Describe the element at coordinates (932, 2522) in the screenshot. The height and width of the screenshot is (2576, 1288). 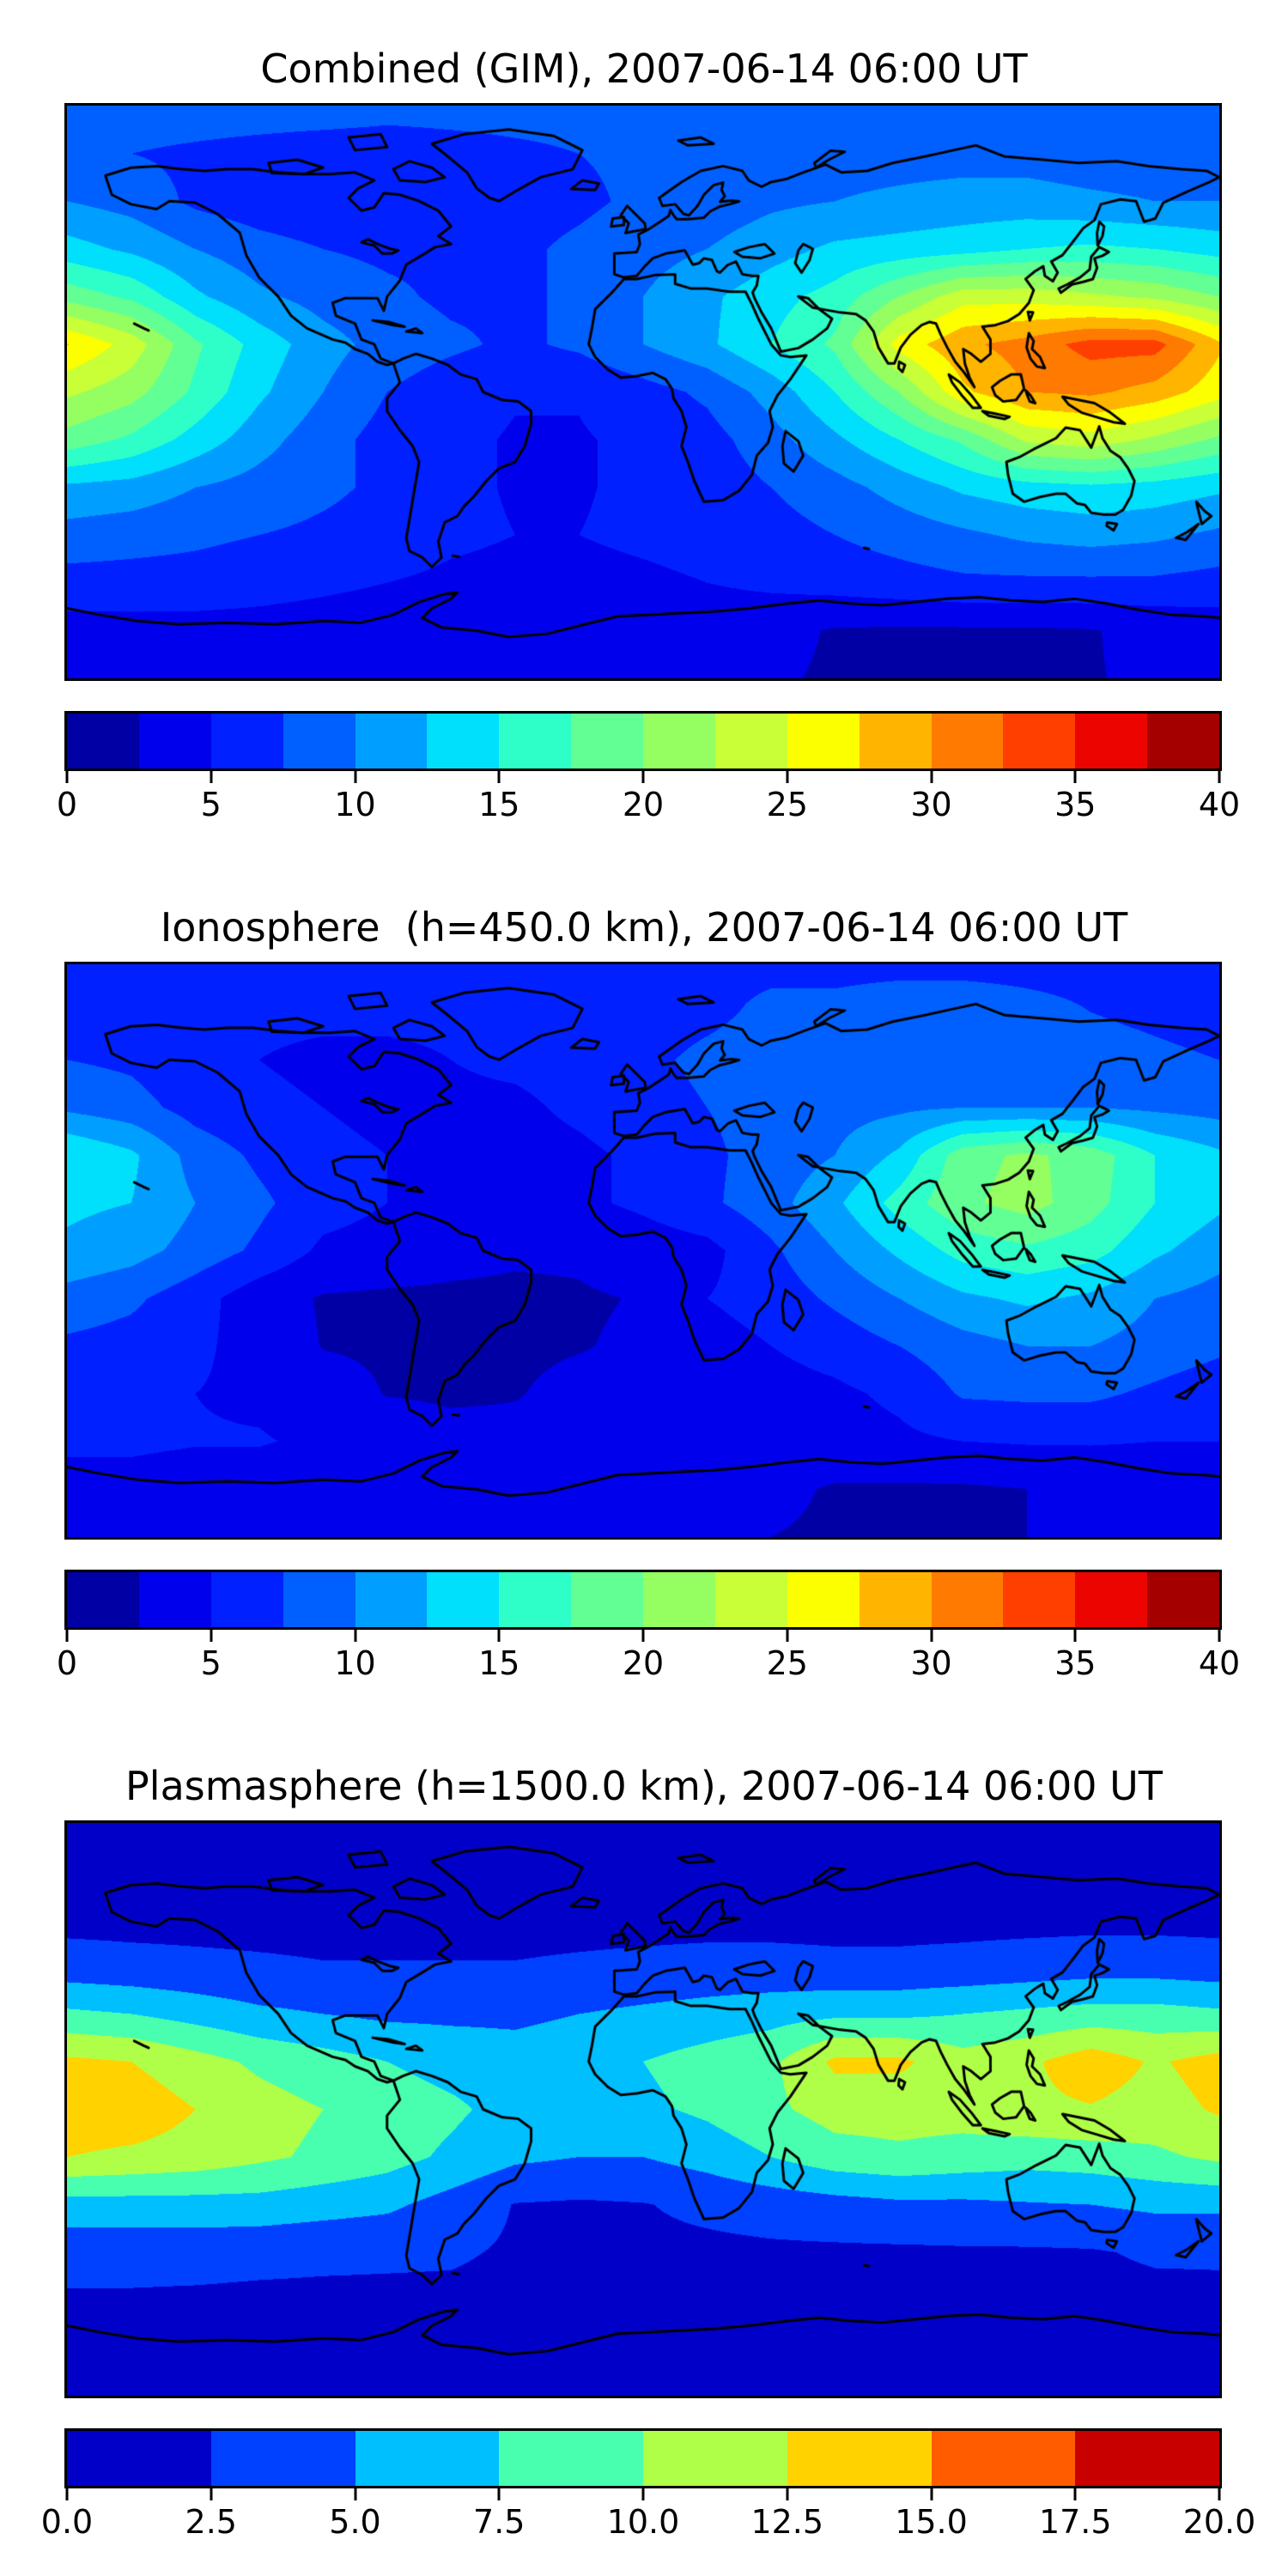
I see `colorbar-tick-label: 15.0` at that location.